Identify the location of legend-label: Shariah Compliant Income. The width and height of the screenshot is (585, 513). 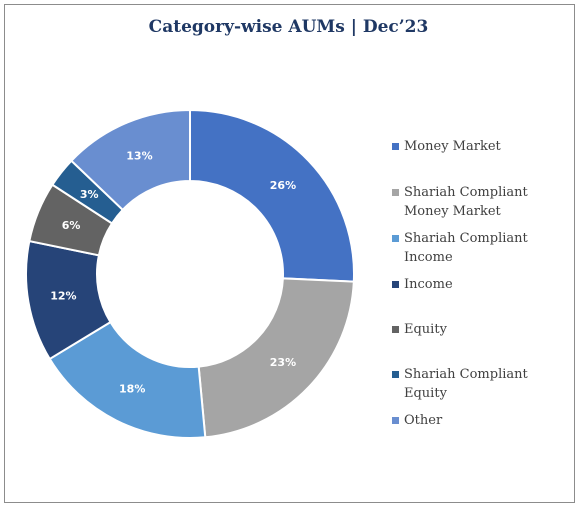
(466, 248).